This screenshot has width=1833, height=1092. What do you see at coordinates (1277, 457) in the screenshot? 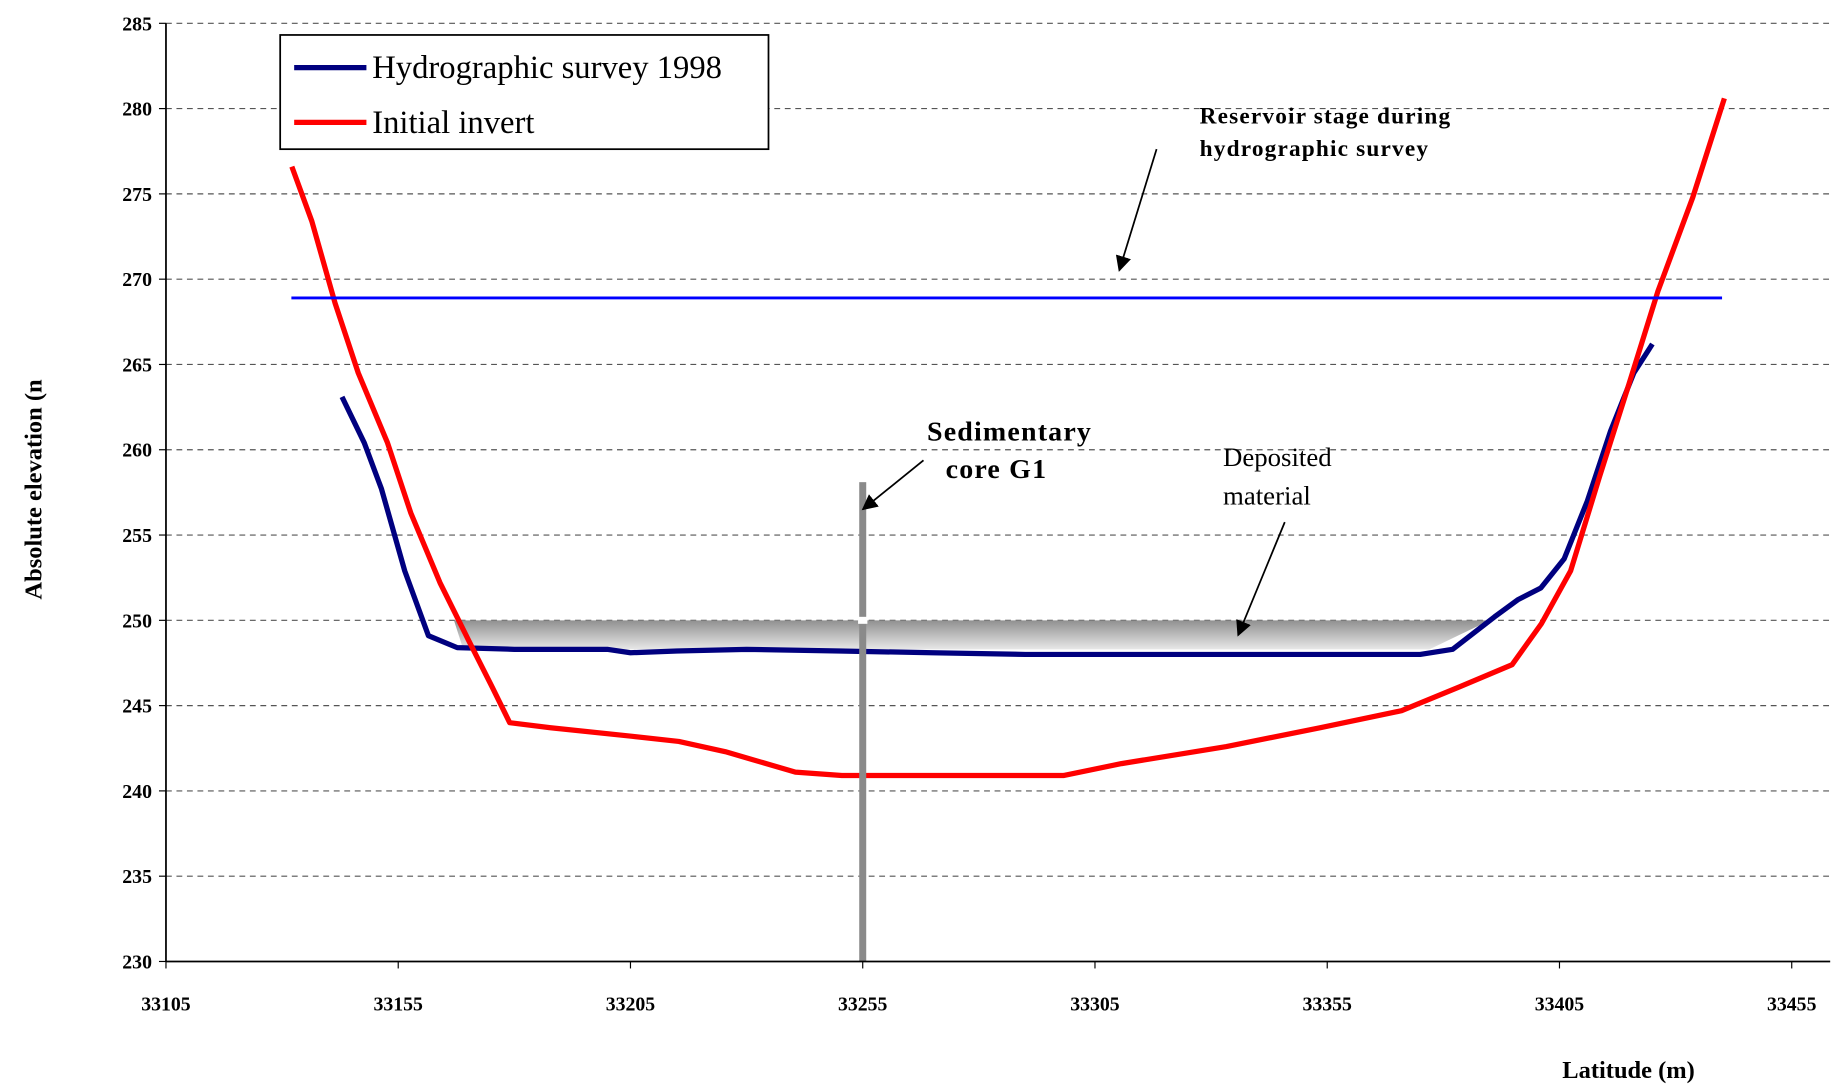
I see `annotation: Deposited` at bounding box center [1277, 457].